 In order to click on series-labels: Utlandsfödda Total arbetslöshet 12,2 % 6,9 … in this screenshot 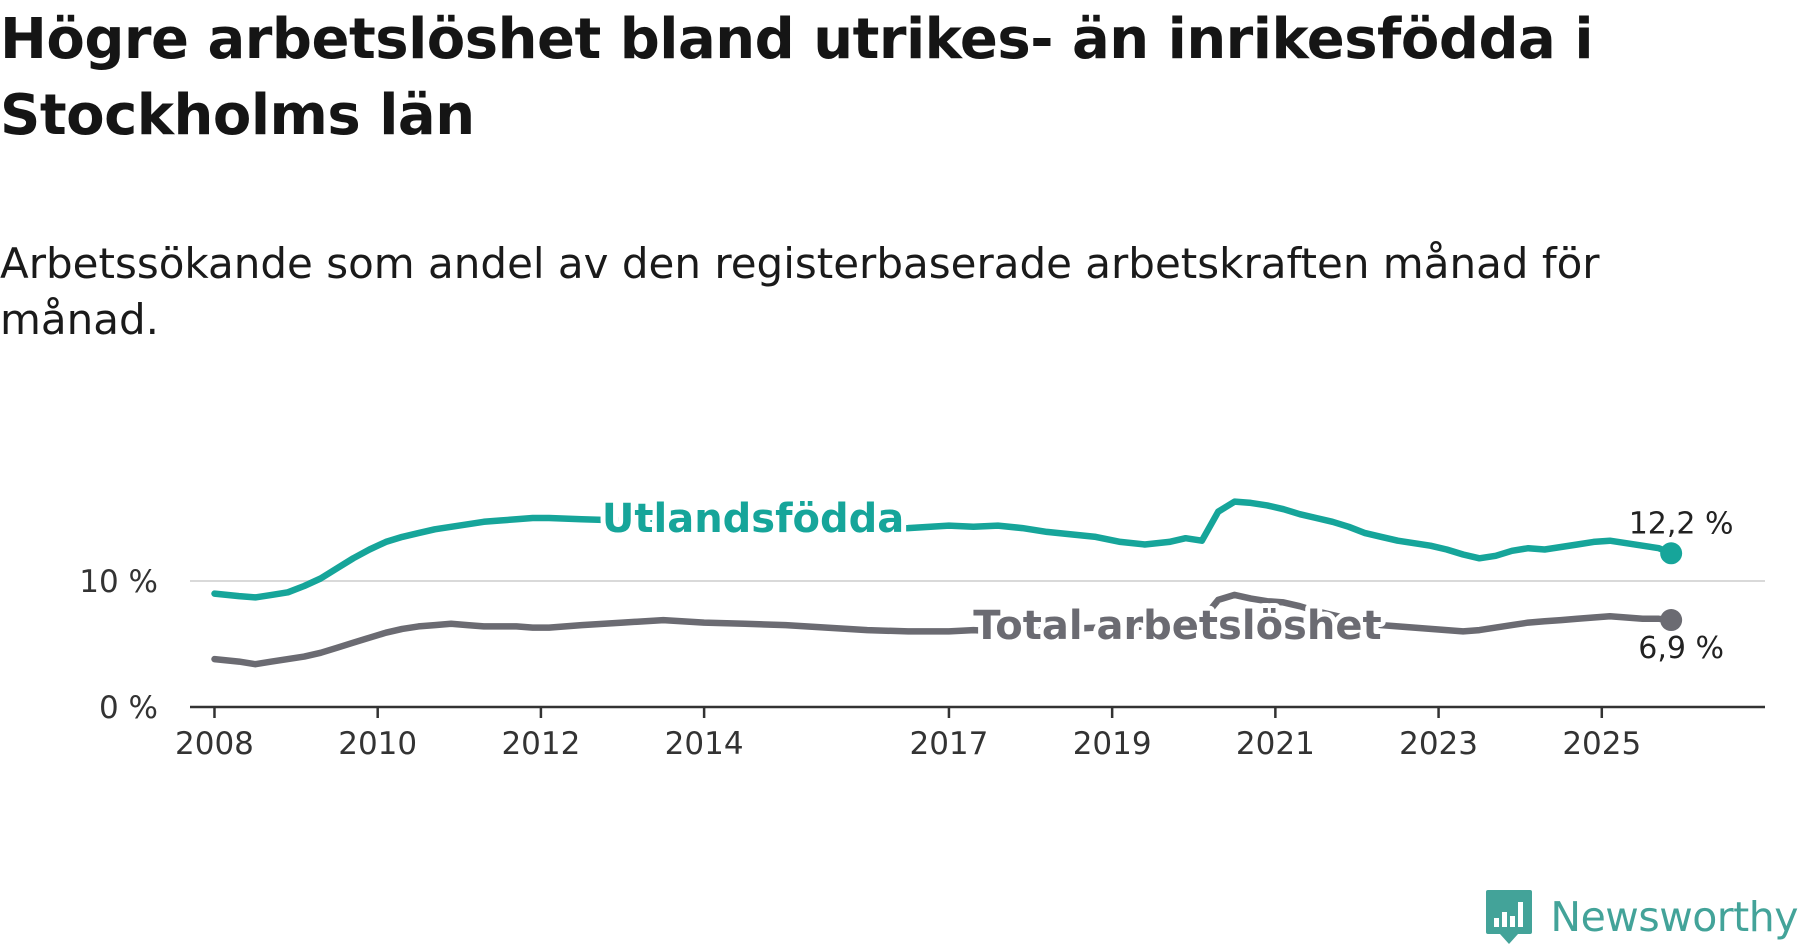, I will do `click(1165, 578)`.